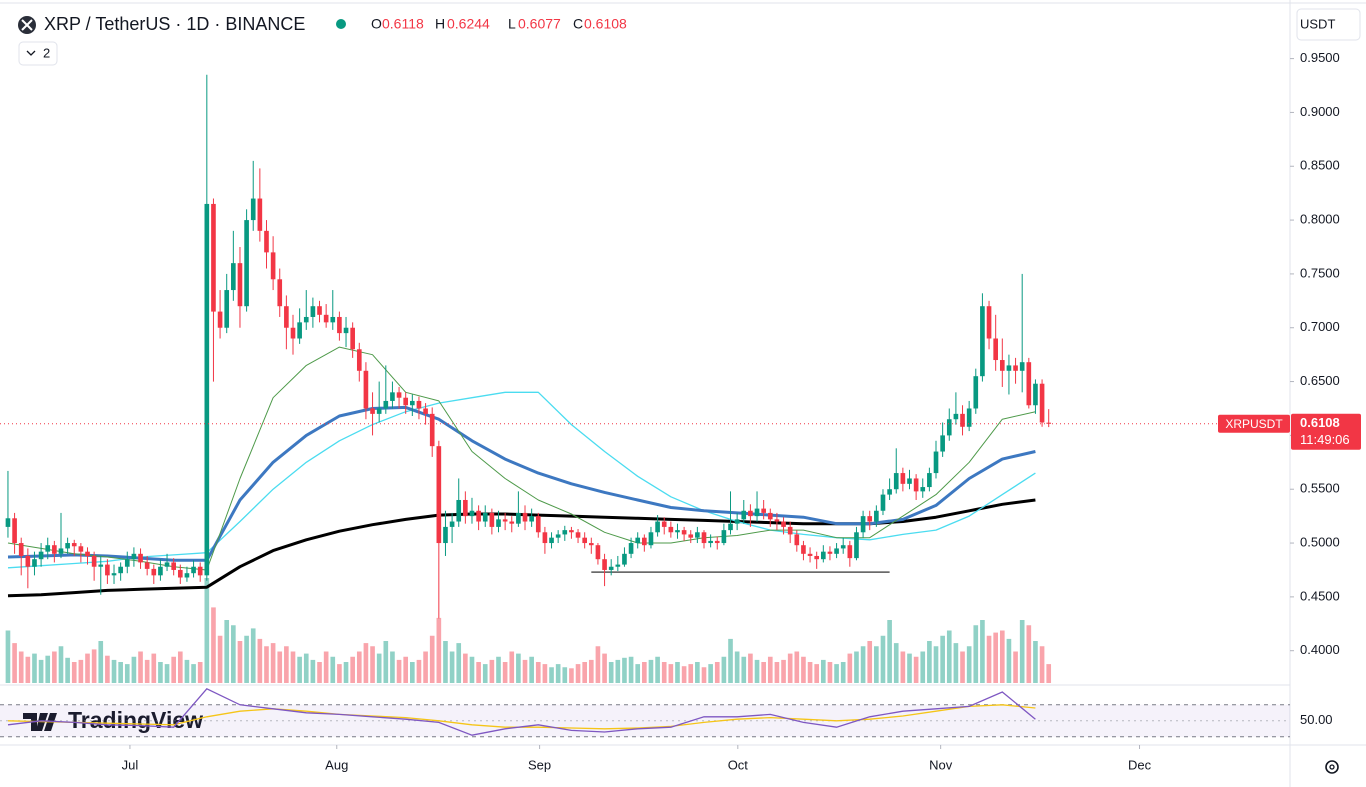 This screenshot has height=787, width=1366. What do you see at coordinates (941, 764) in the screenshot?
I see `x-tick-label: Nov` at bounding box center [941, 764].